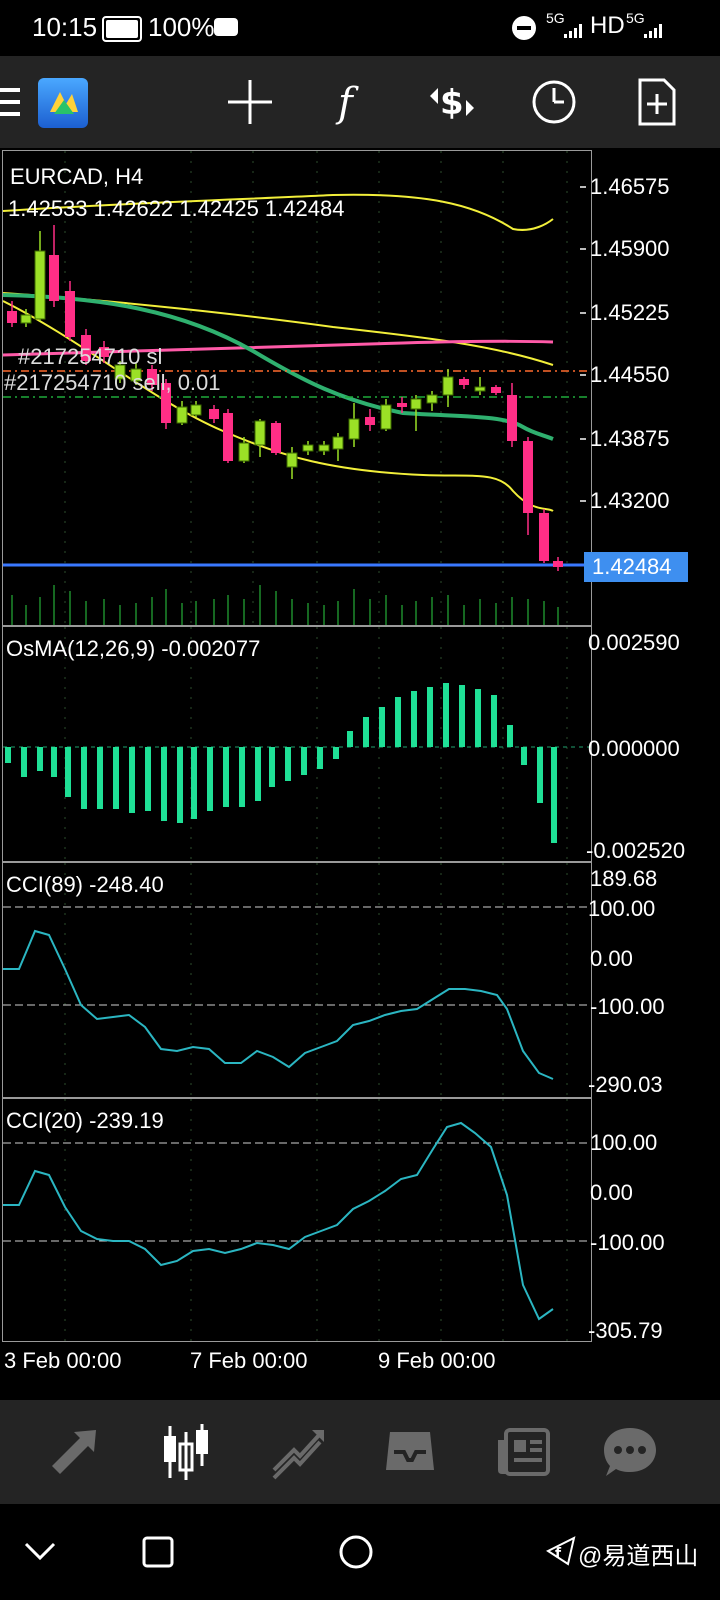 This screenshot has width=720, height=1600. What do you see at coordinates (158, 1552) in the screenshot?
I see `recent-apps-icon` at bounding box center [158, 1552].